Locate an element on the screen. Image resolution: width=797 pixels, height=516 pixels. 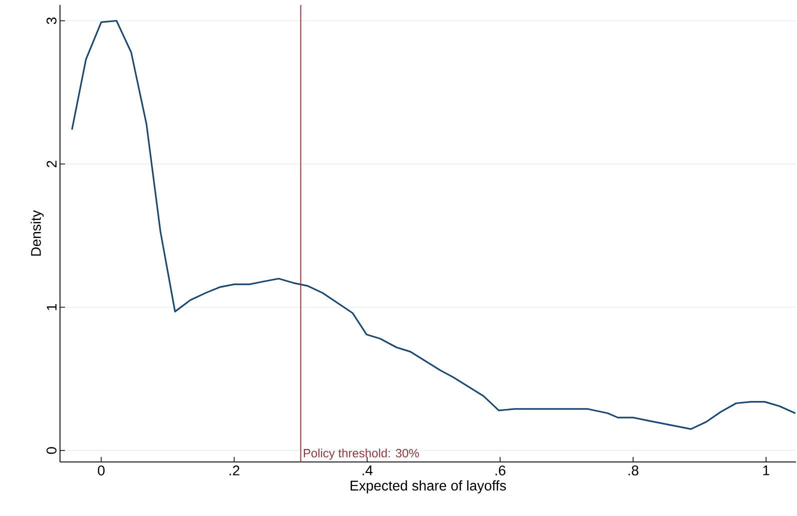
x-tick-label: .4 is located at coordinates (367, 471).